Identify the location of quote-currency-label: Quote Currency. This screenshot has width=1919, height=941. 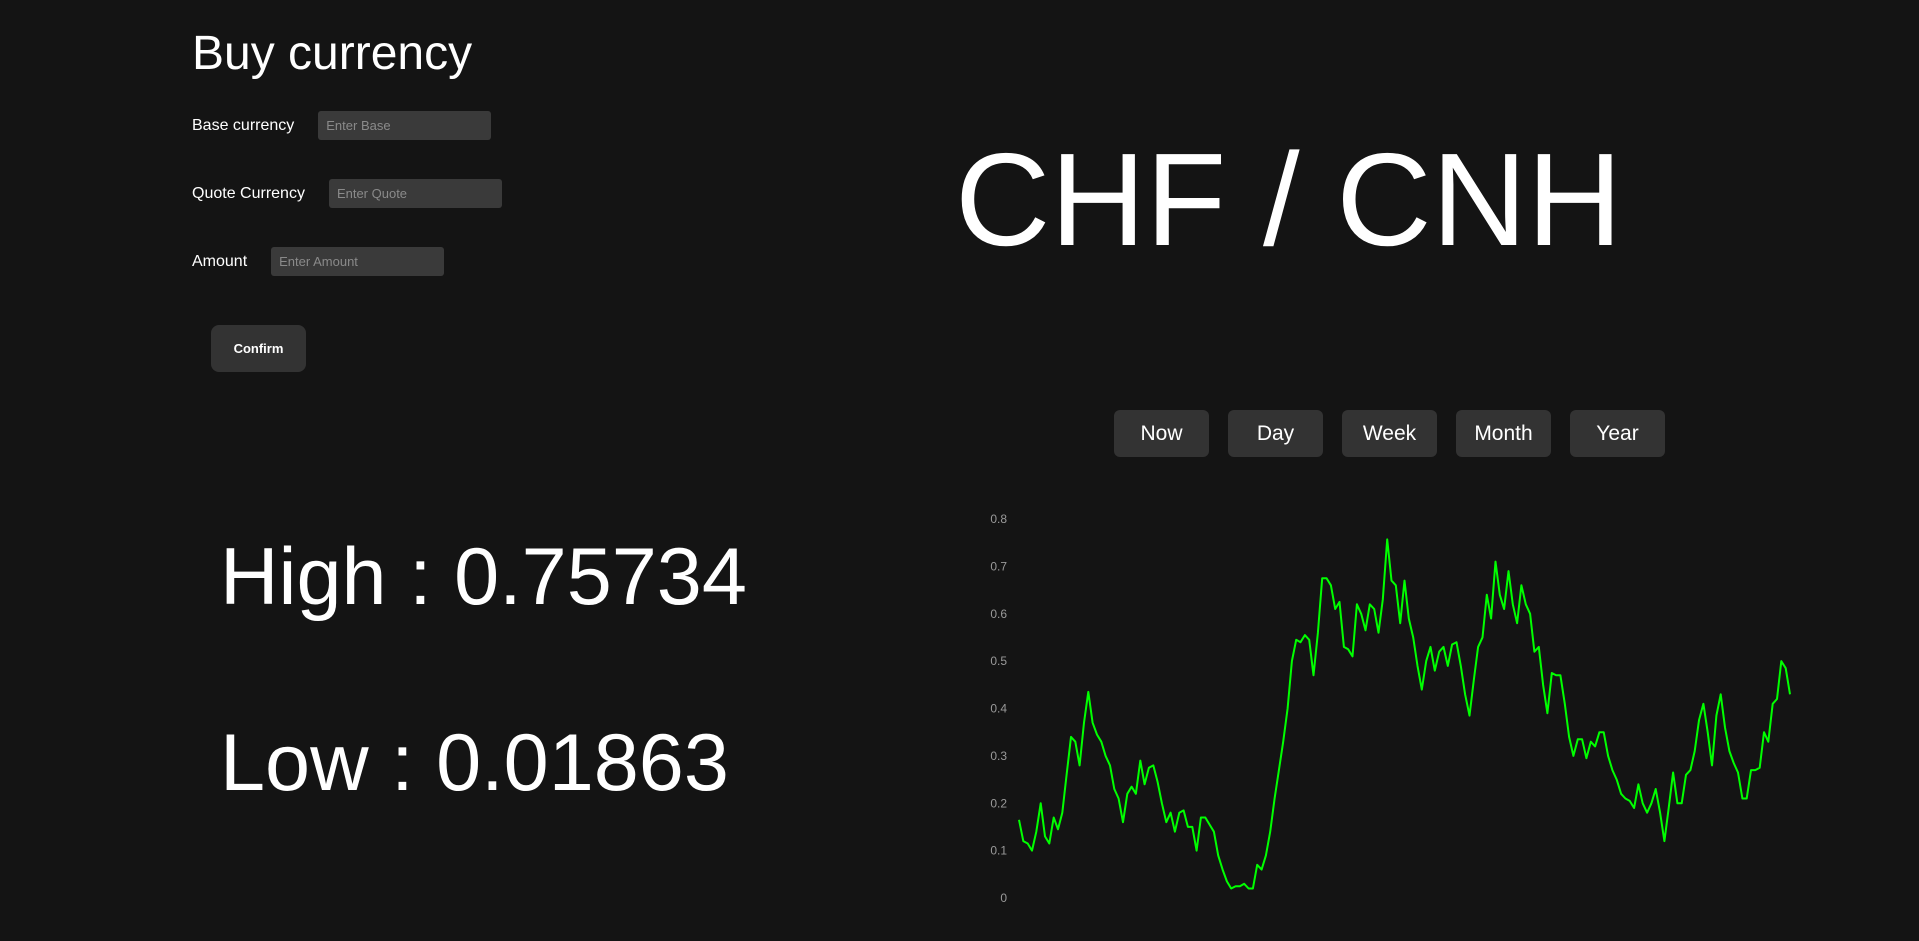
(248, 193).